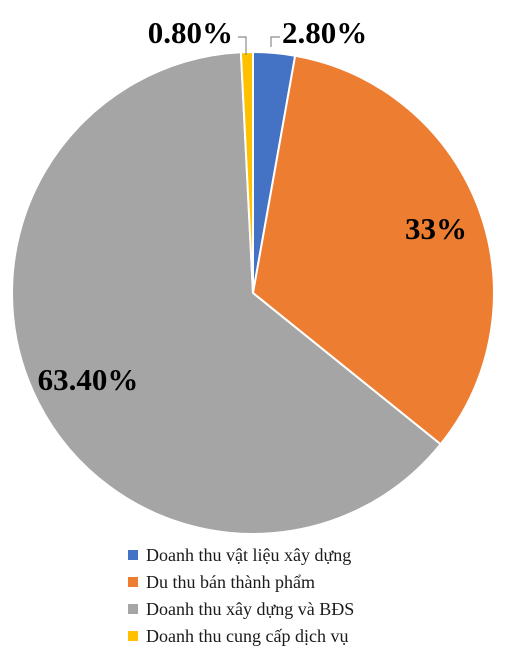 This screenshot has height=664, width=505. I want to click on legend-item: Doanh thu vật liệu xây dựng, so click(308, 555).